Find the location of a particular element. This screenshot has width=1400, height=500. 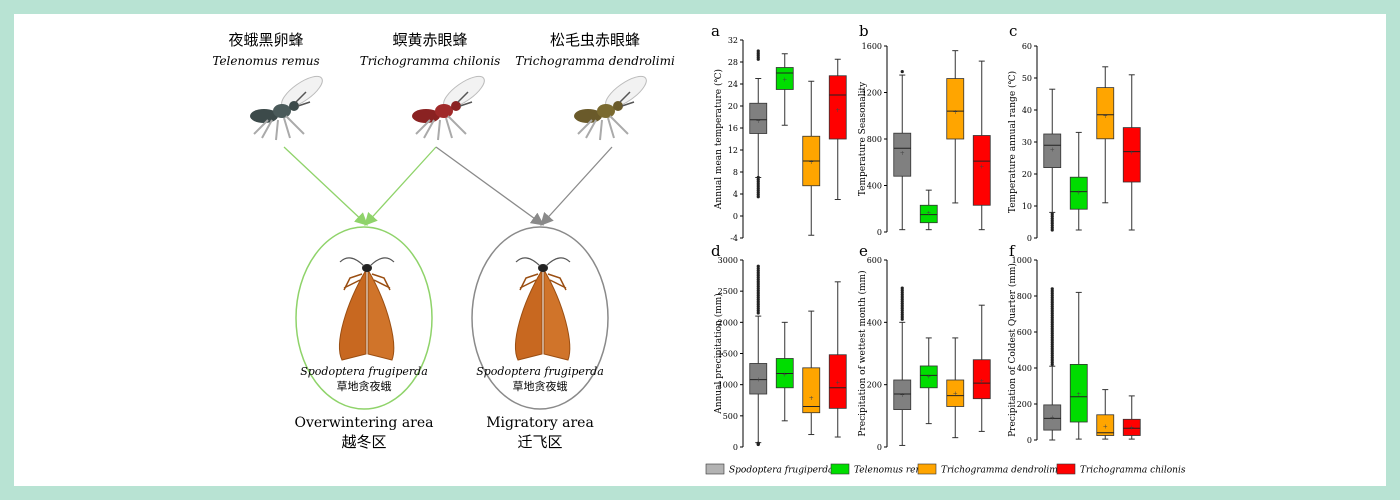

legend-item: Trichogramma dendrolimi is located at coordinates (989, 469).